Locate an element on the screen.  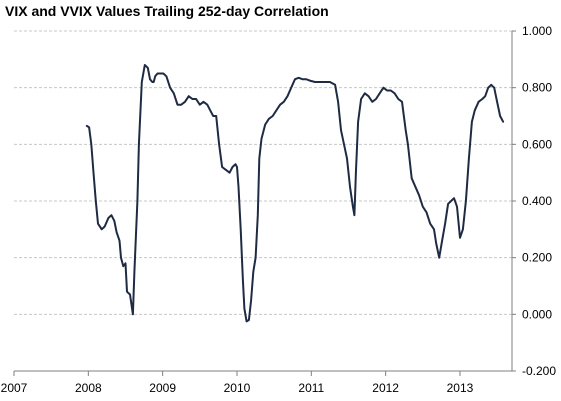
x-tick-label: 2008 is located at coordinates (88, 388).